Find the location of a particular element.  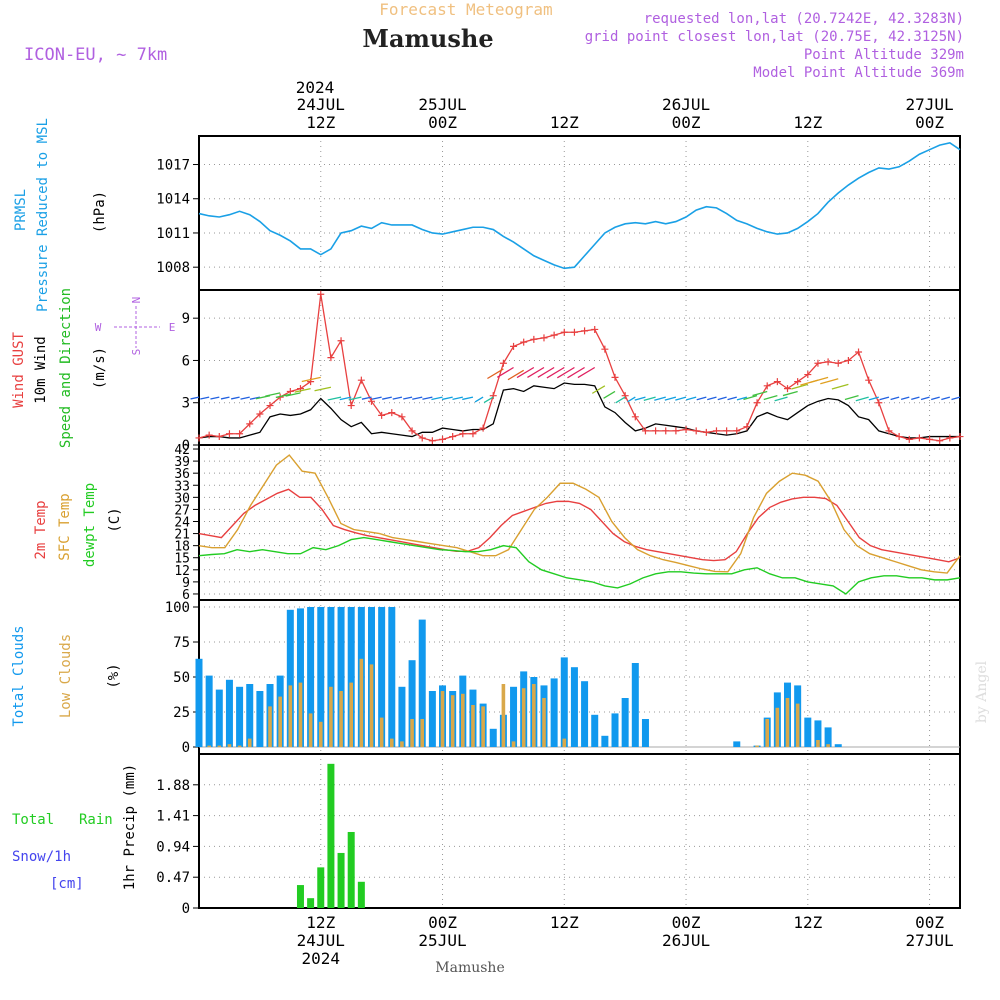

precip-unit: 1hr Precip (mm) is located at coordinates (130, 827).